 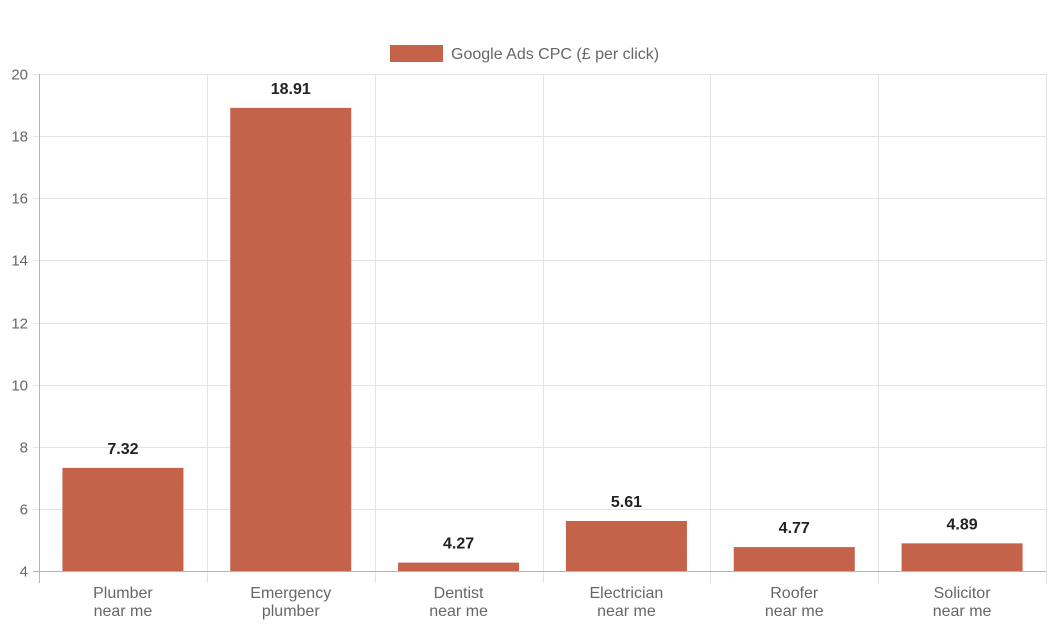 I want to click on y-tick-label: 20, so click(x=19, y=75).